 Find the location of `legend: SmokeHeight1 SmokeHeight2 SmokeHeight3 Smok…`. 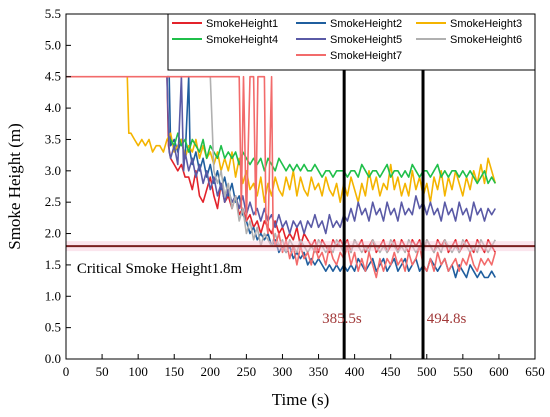

legend: SmokeHeight1 SmokeHeight2 SmokeHeight3 Smok… is located at coordinates (351, 42).